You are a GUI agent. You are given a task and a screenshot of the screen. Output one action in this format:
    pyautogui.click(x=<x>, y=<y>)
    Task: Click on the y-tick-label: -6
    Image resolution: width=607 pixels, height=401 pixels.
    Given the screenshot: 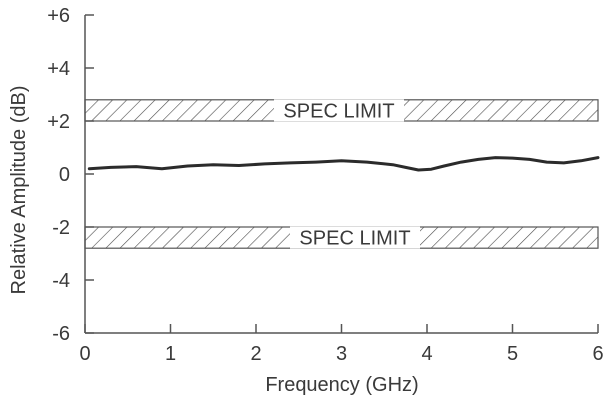 What is the action you would take?
    pyautogui.click(x=61, y=334)
    